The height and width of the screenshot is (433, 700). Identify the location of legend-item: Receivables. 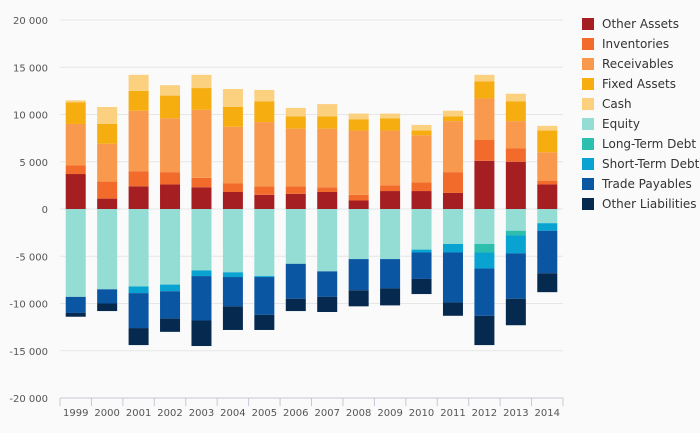
(640, 64).